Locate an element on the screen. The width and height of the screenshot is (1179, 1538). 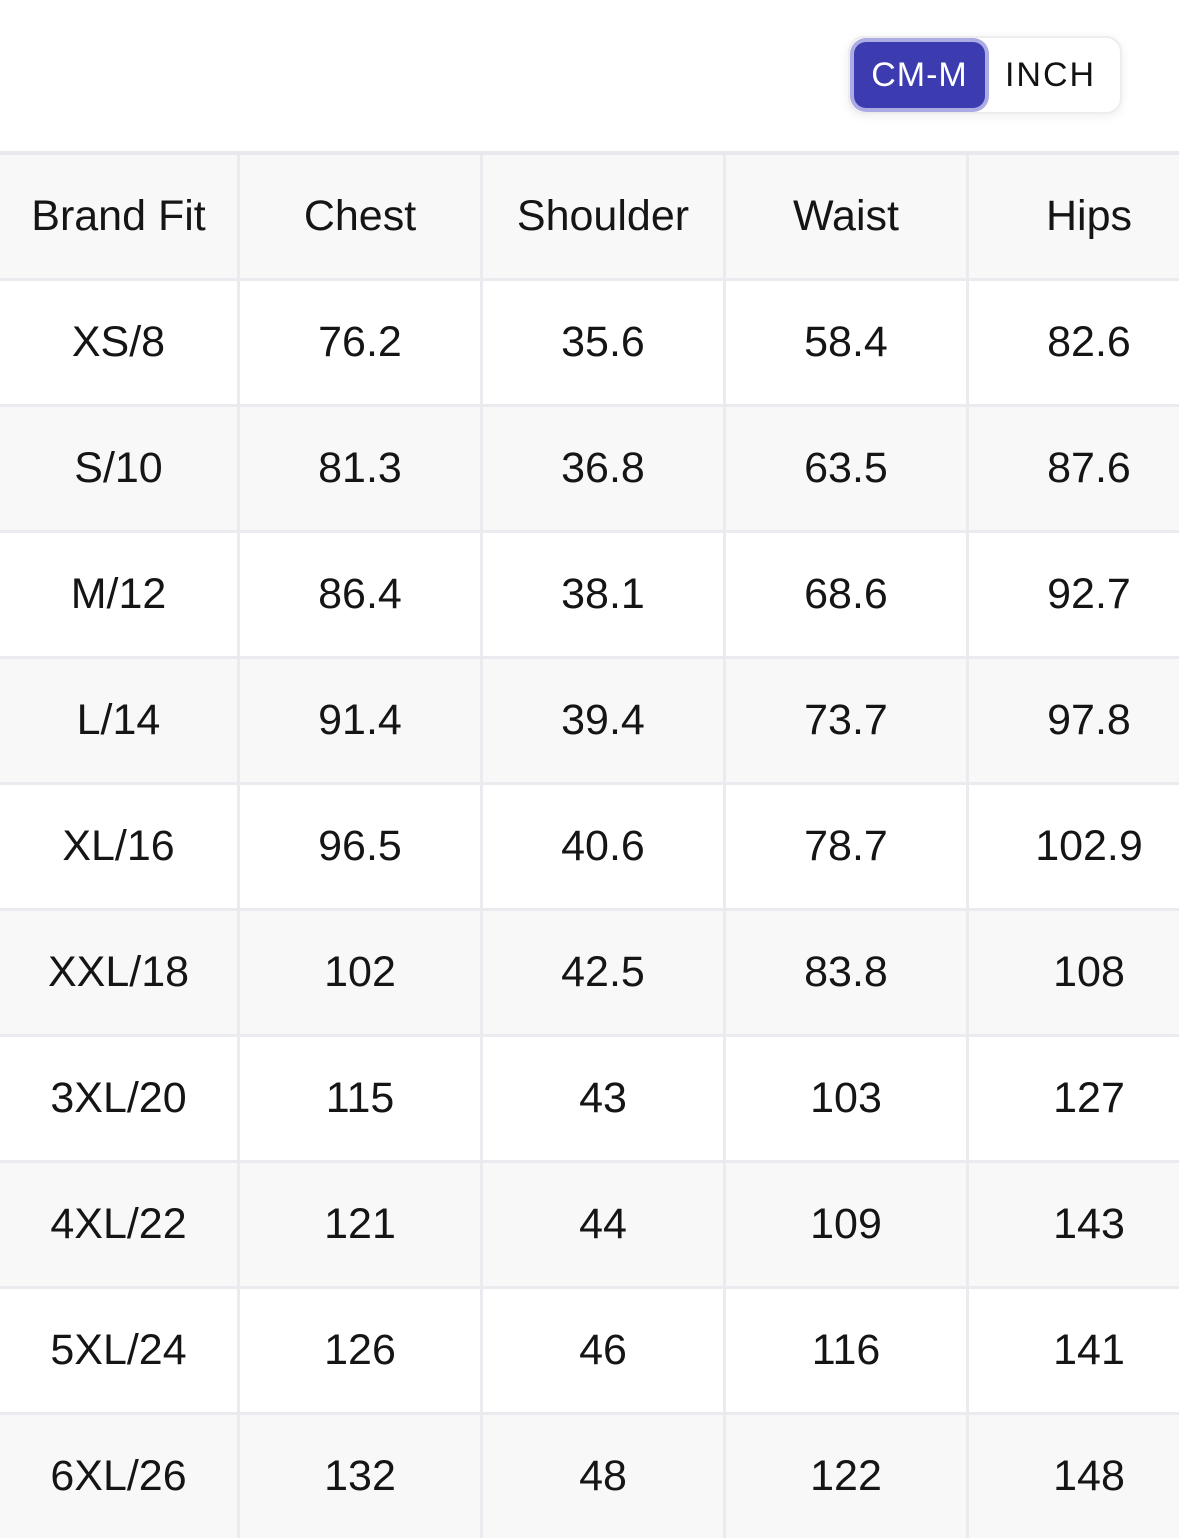
unit-toggle: CM-M INCH is located at coordinates (985, 75).